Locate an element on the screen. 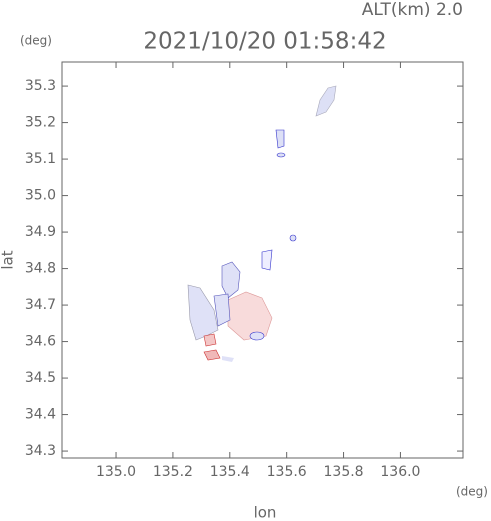 This screenshot has height=521, width=491. x-tick-label: 135.6 is located at coordinates (287, 472).